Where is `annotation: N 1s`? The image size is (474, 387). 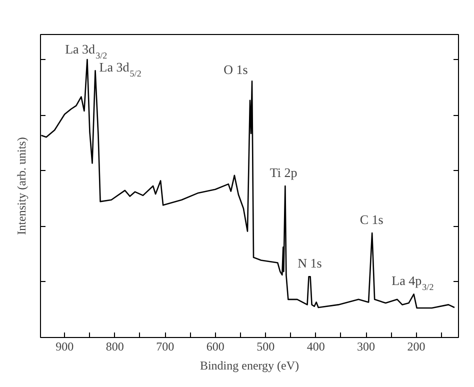 annotation: N 1s is located at coordinates (310, 263).